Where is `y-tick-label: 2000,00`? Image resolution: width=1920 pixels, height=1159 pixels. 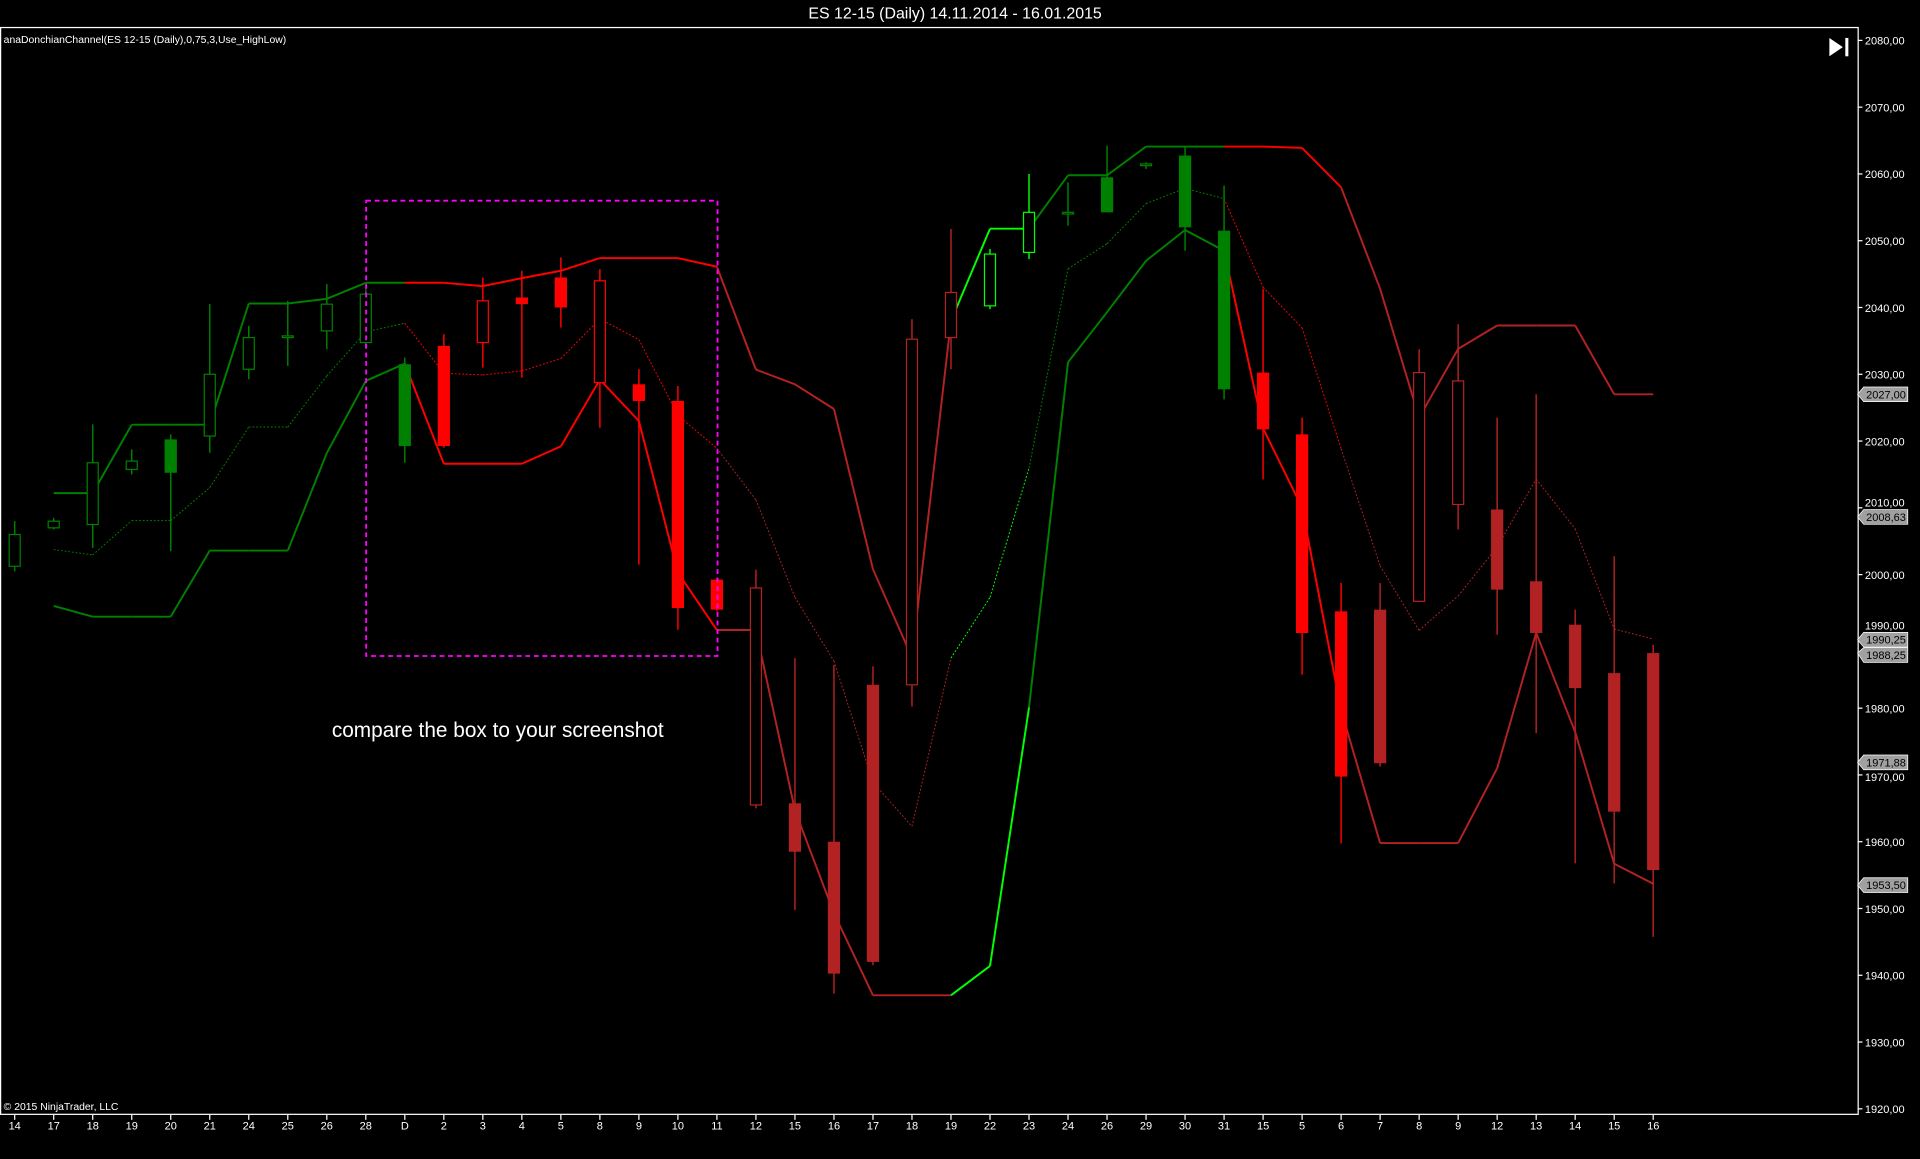 y-tick-label: 2000,00 is located at coordinates (1885, 576).